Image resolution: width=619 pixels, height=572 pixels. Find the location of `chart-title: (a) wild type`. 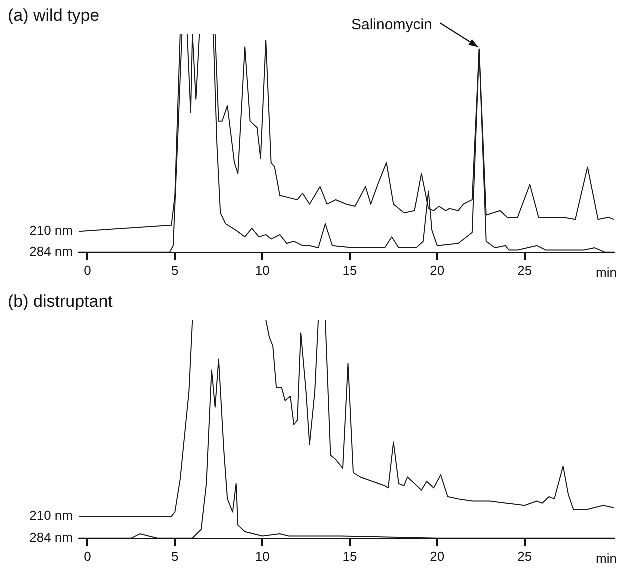

chart-title: (a) wild type is located at coordinates (54, 16).